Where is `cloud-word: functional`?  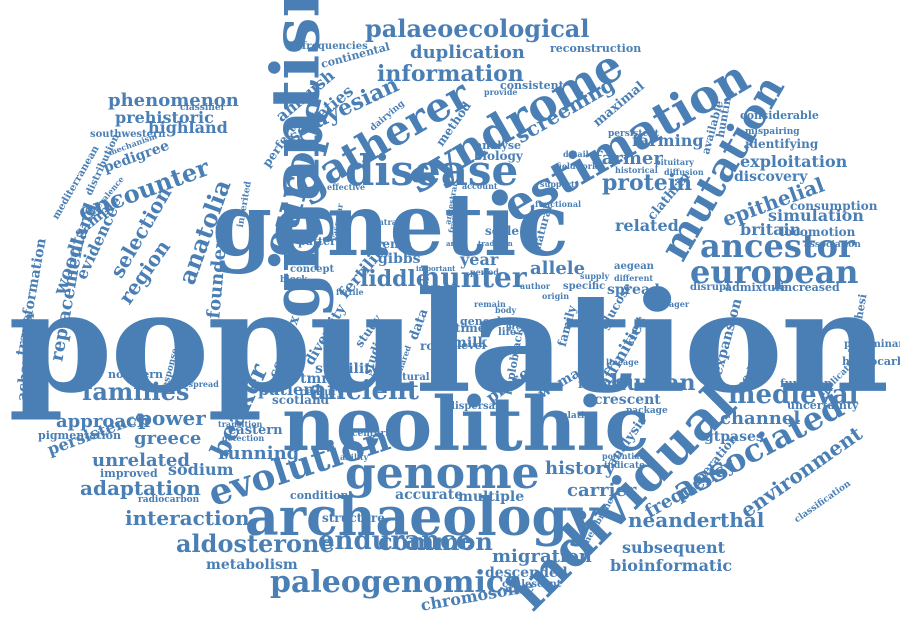 cloud-word: functional is located at coordinates (558, 204).